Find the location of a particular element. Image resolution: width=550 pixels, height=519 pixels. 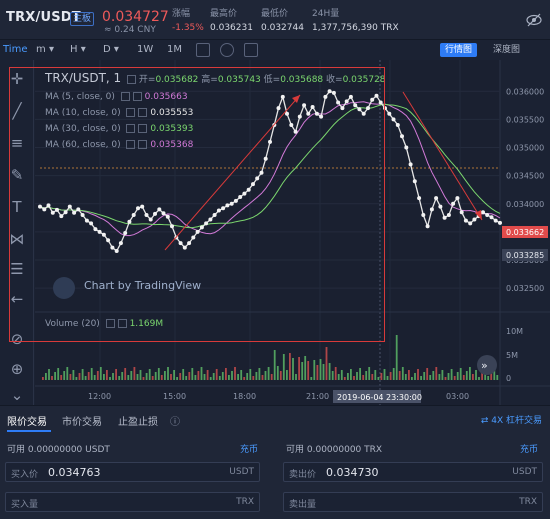

text-tool-icon: T is located at coordinates (17, 207).